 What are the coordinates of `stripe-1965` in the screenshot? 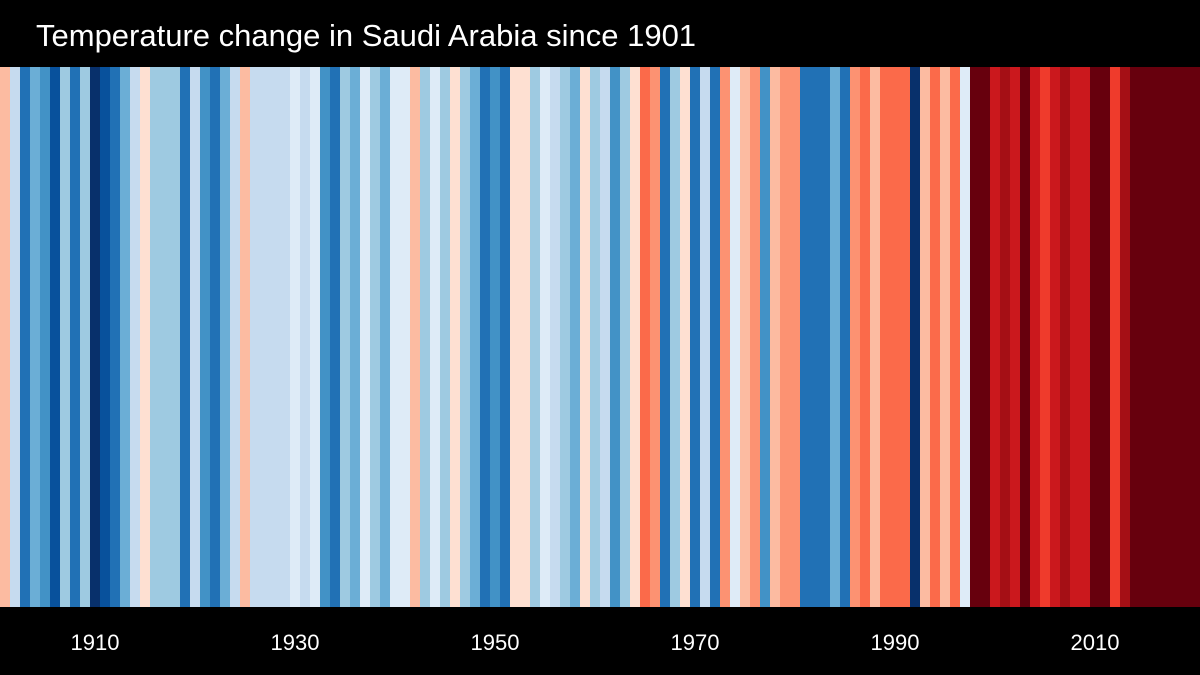 It's located at (645, 337).